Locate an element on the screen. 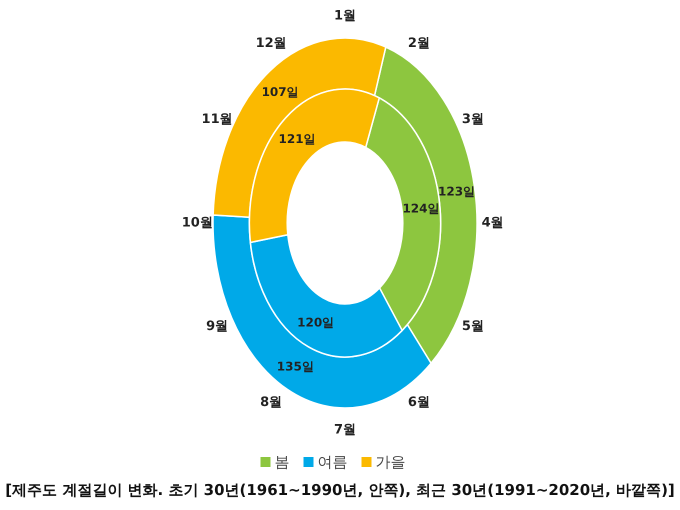 This screenshot has width=680, height=510. legend-label: 여름 is located at coordinates (333, 462).